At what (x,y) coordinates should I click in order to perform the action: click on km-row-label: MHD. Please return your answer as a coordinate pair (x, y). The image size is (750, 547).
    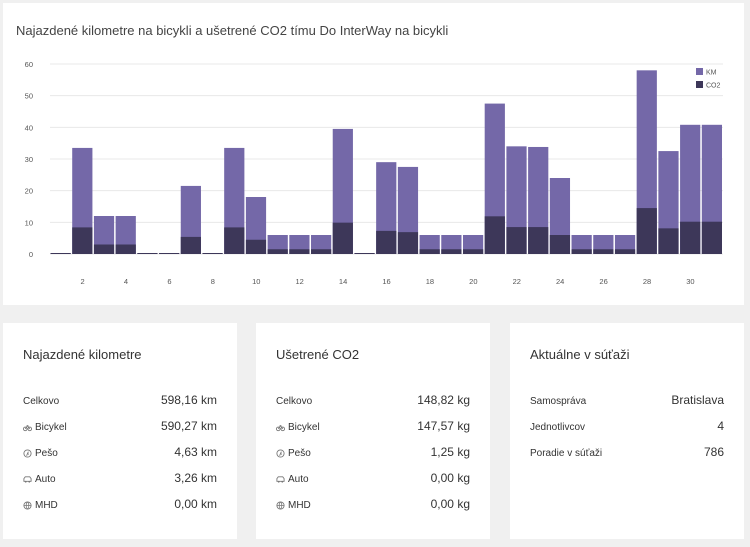
    Looking at the image, I should click on (46, 505).